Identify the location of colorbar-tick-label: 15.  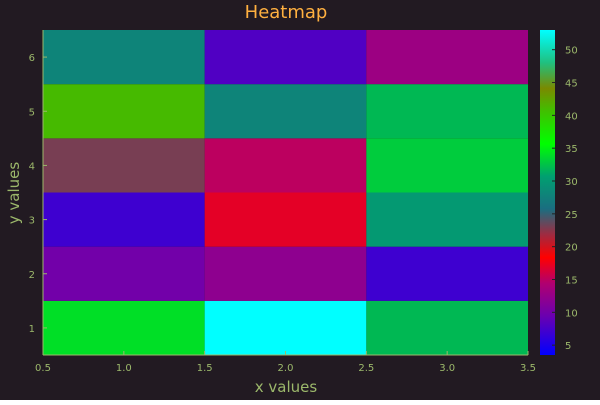
(571, 280).